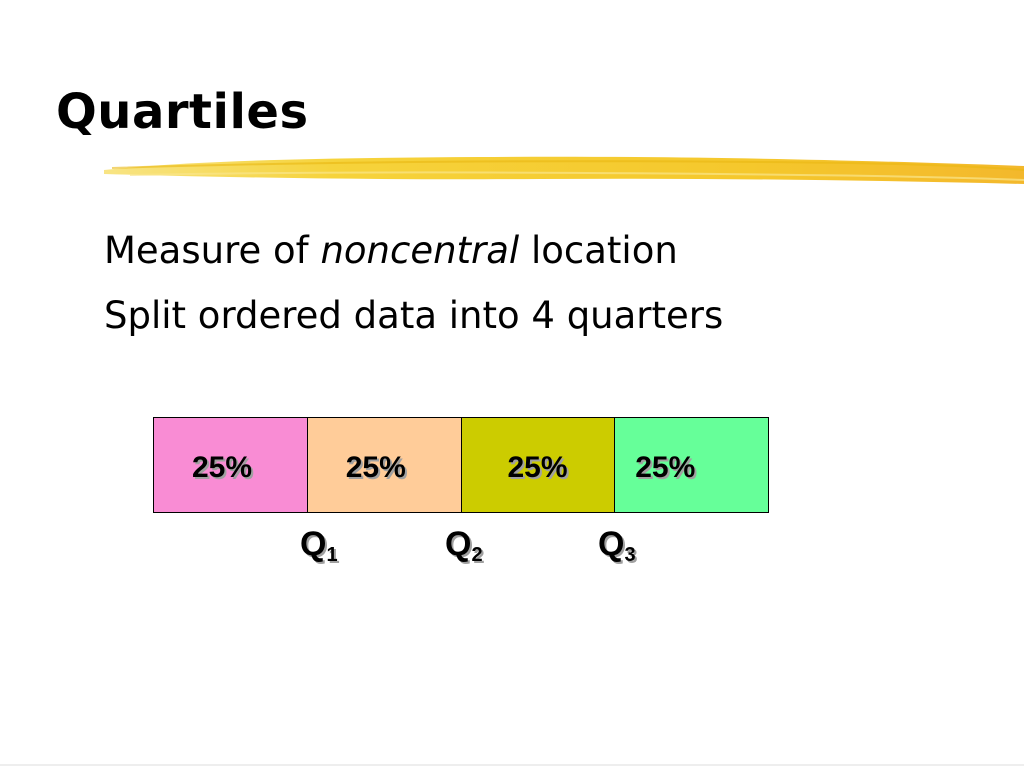  Describe the element at coordinates (512, 765) in the screenshot. I see `footer-divider` at that location.